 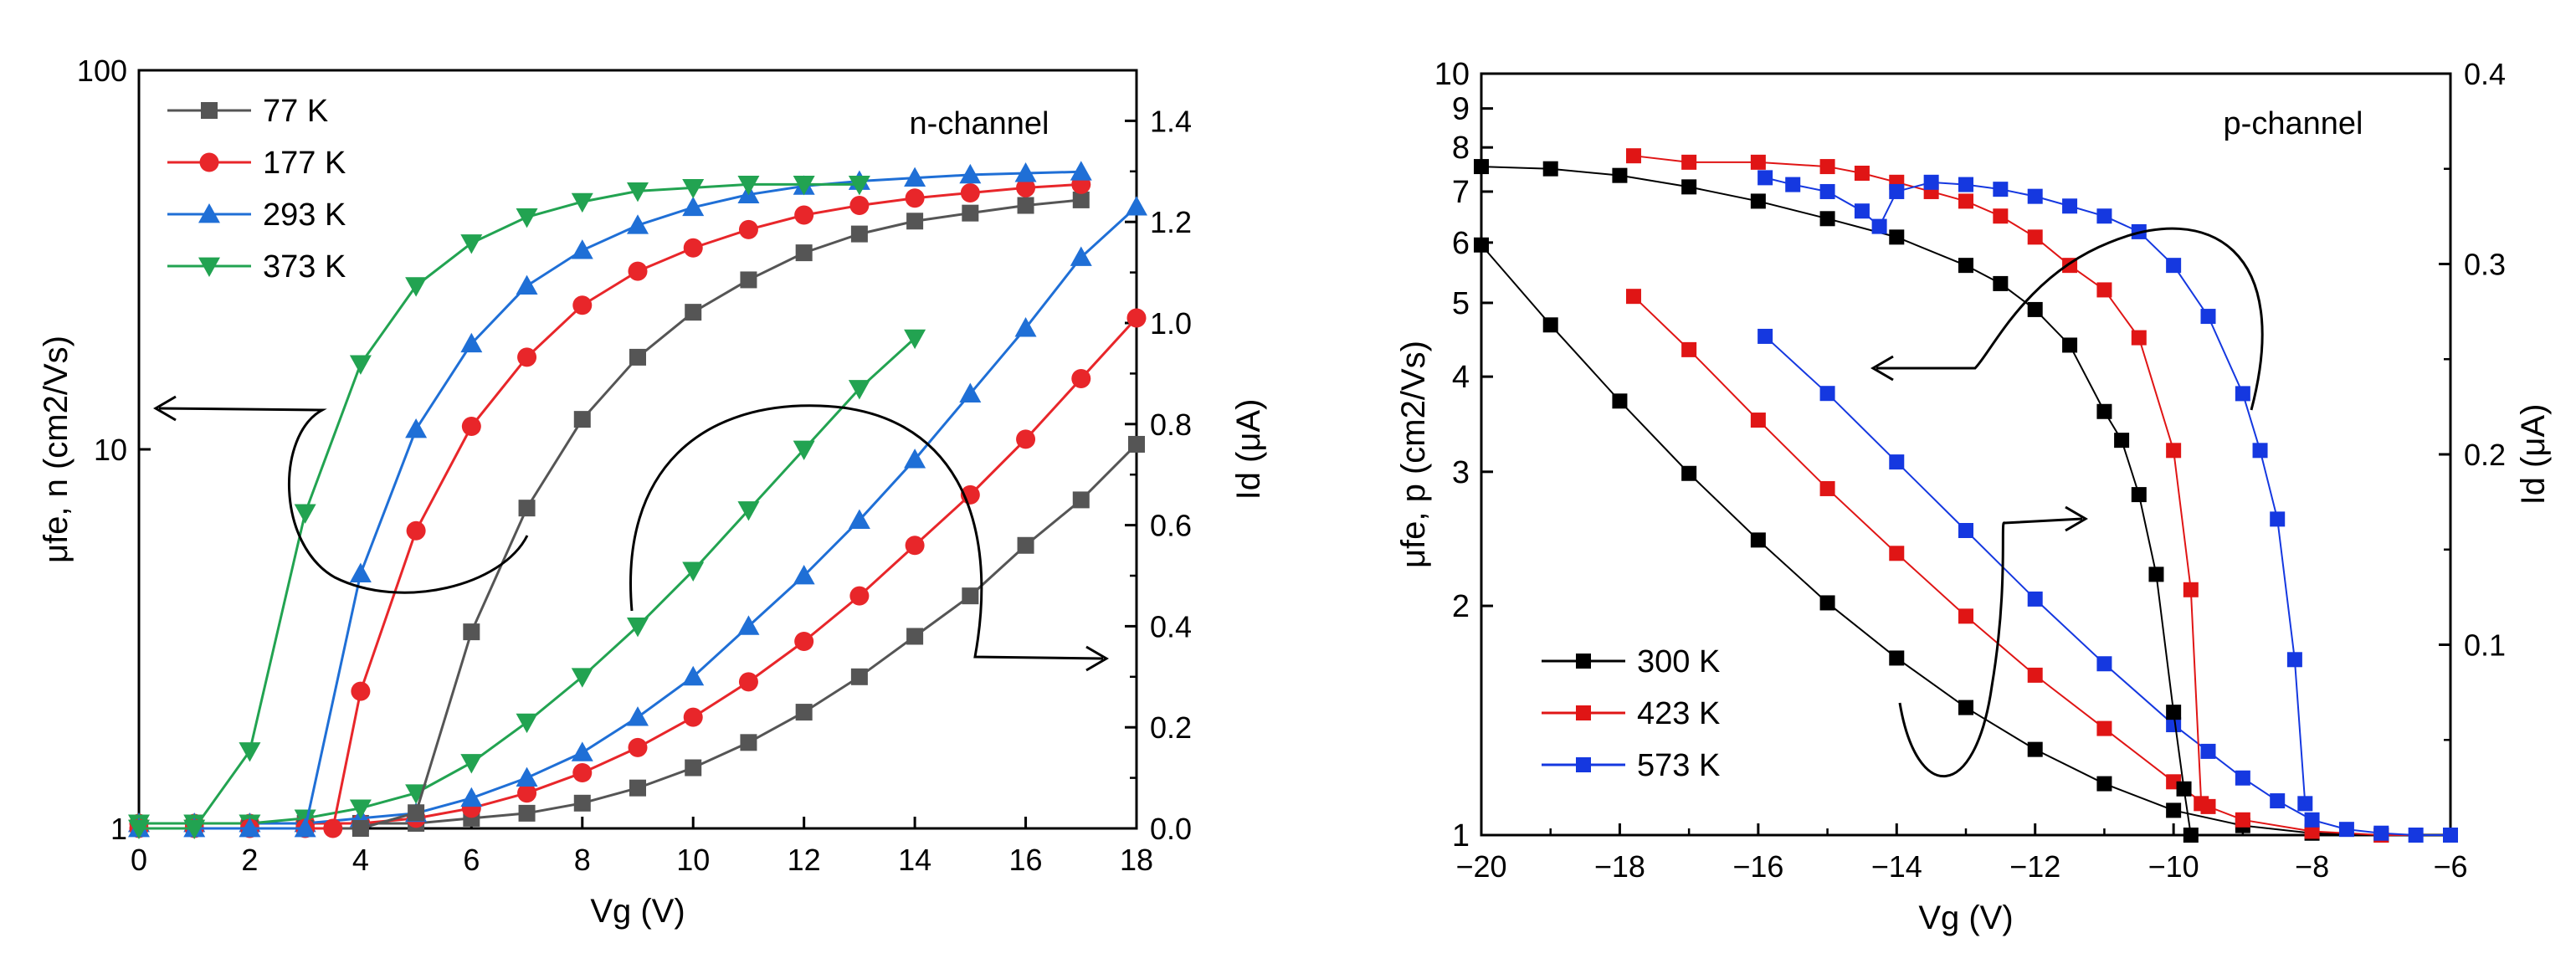 I want to click on y-right-tick-label: 0.2, so click(x=1171, y=727).